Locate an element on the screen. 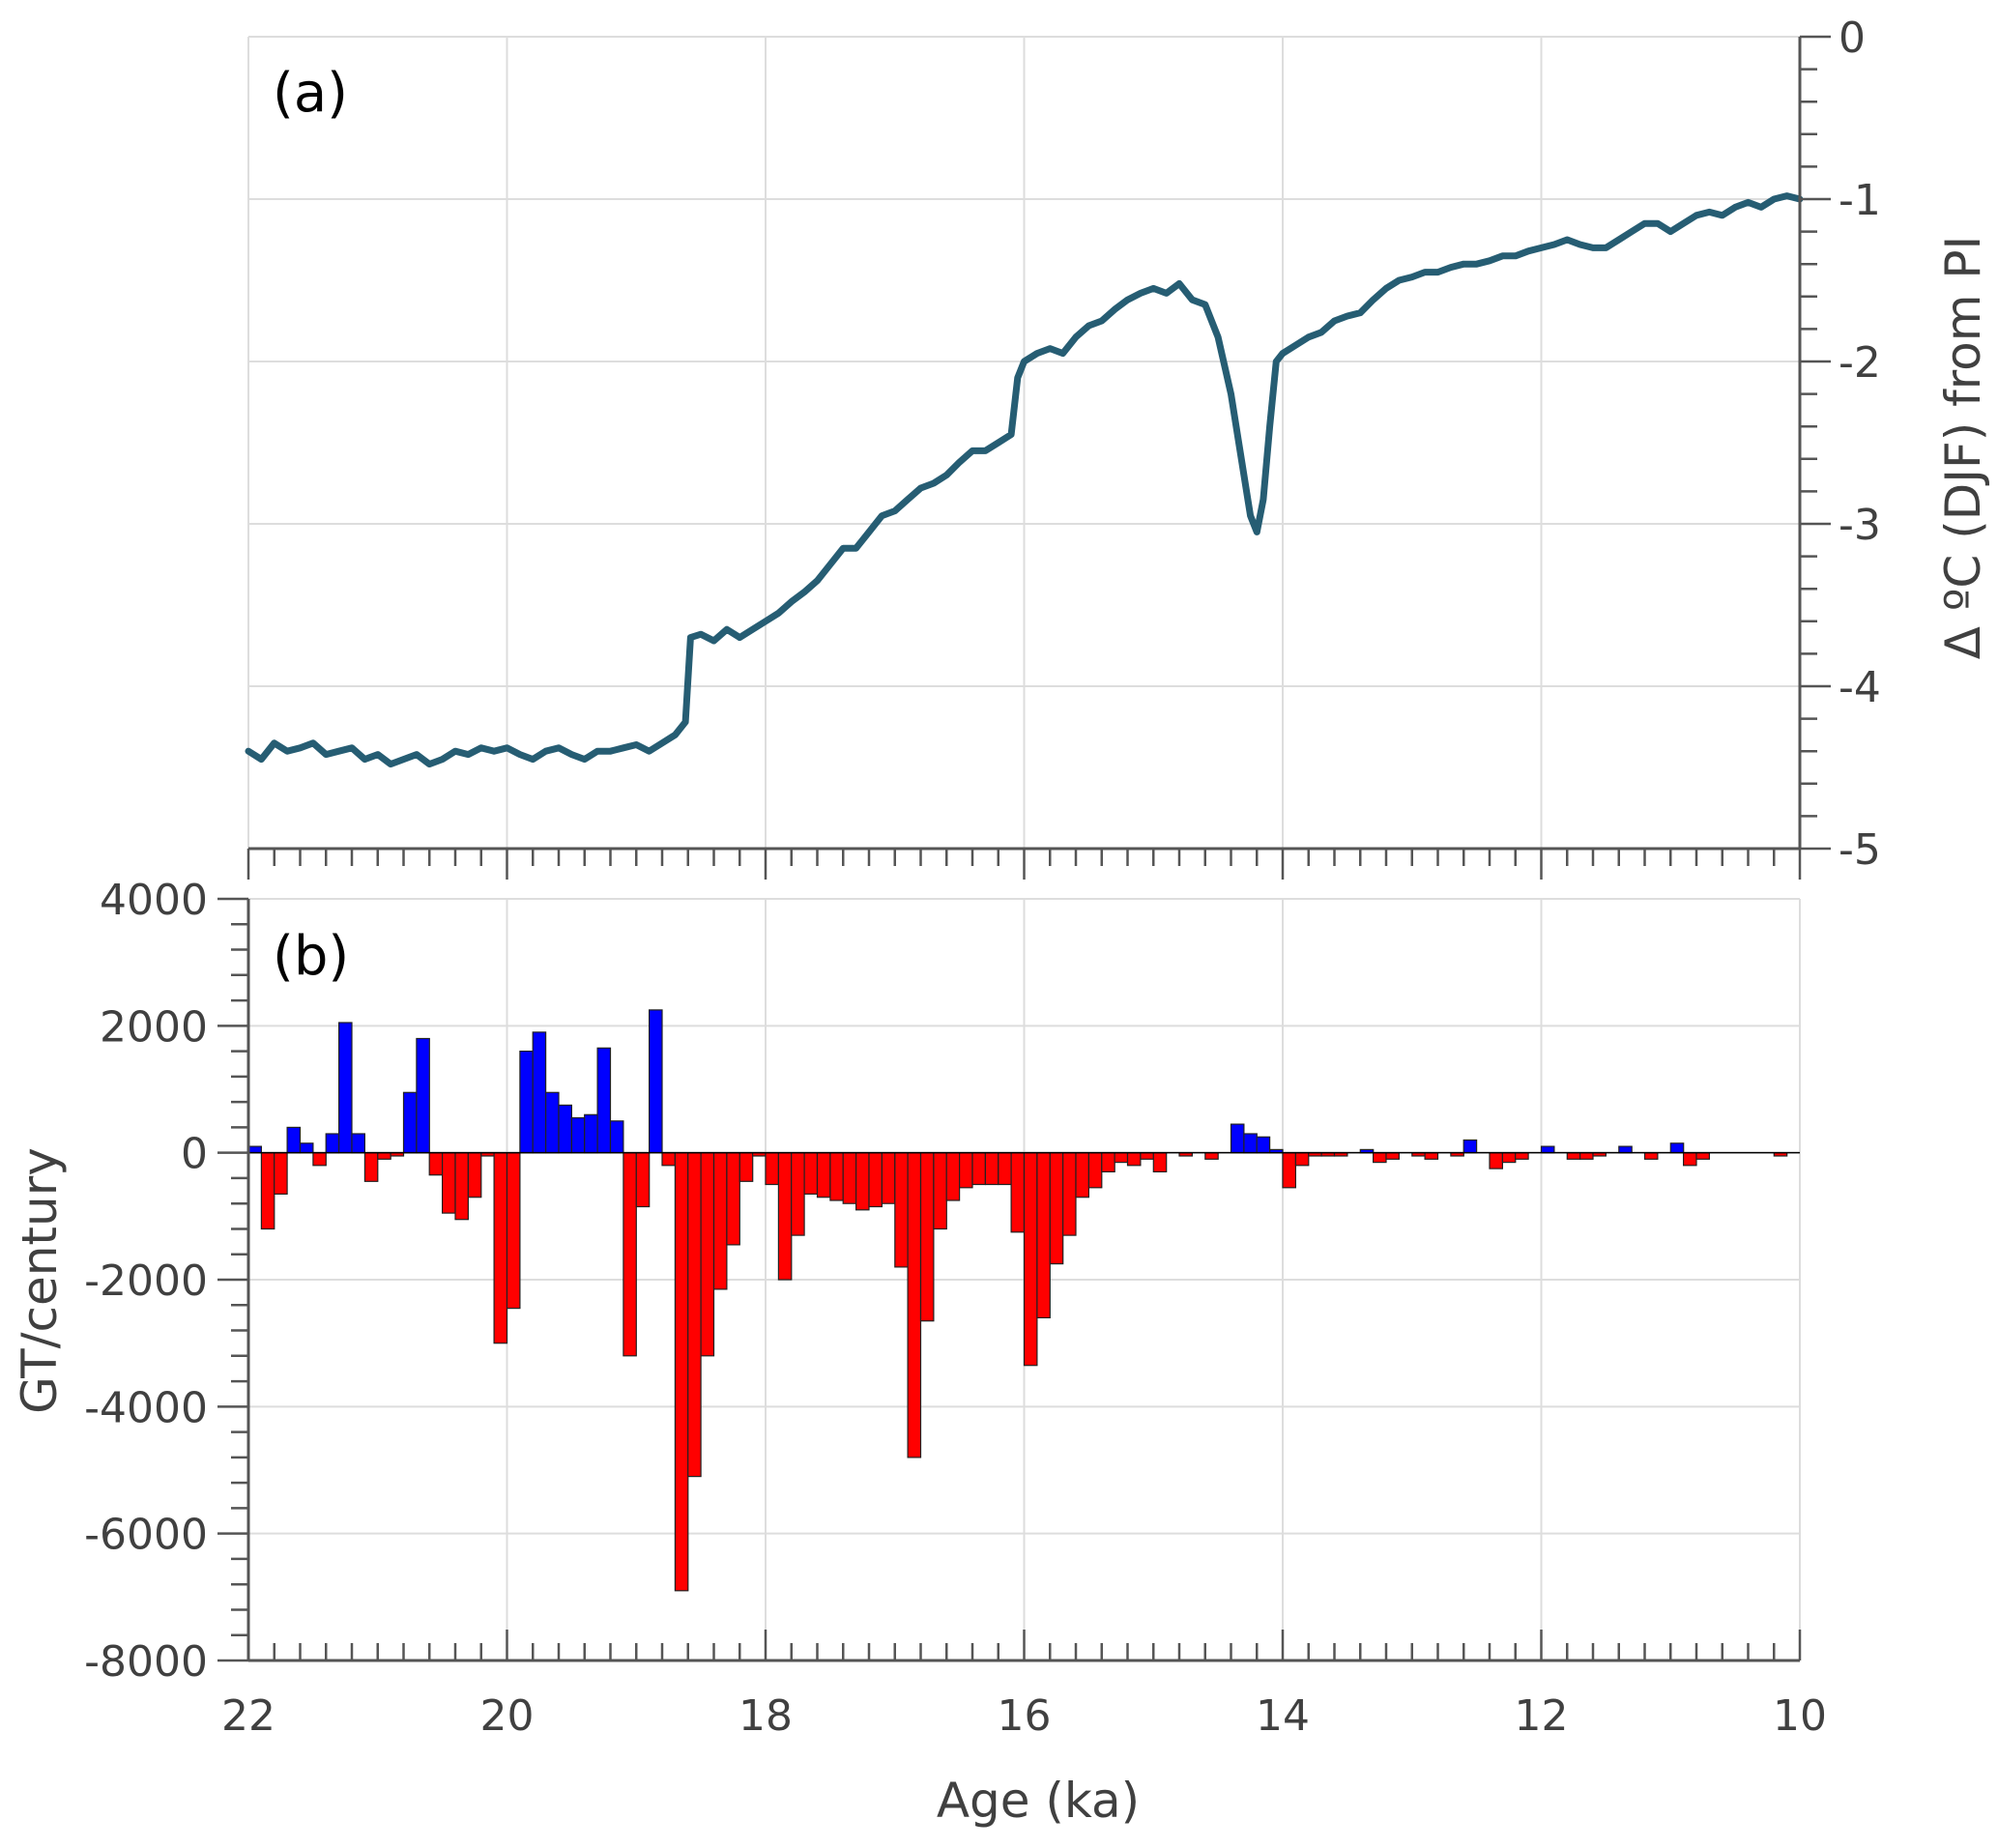 This screenshot has height=1848, width=1998. panel-b-x-axis-title: Age (ka) is located at coordinates (1038, 1801).